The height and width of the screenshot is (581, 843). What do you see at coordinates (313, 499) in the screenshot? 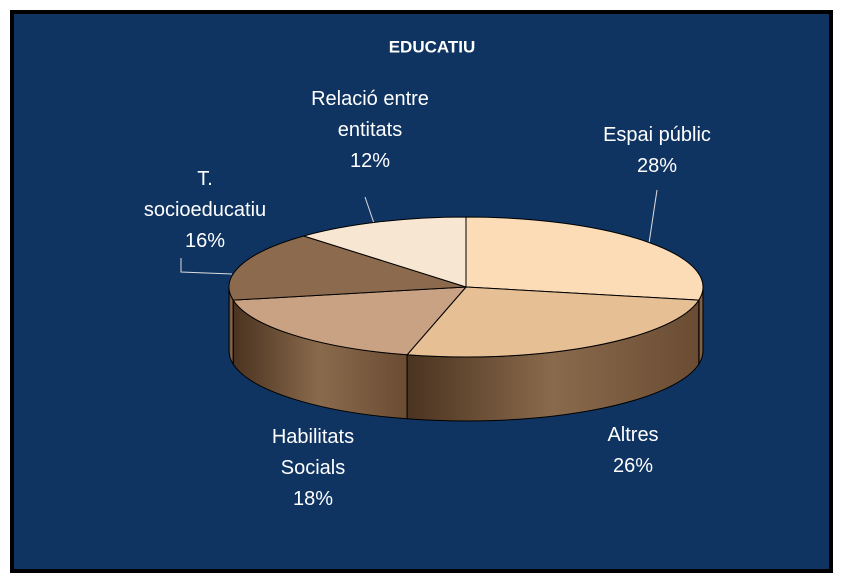
I see `value-label: 18%` at bounding box center [313, 499].